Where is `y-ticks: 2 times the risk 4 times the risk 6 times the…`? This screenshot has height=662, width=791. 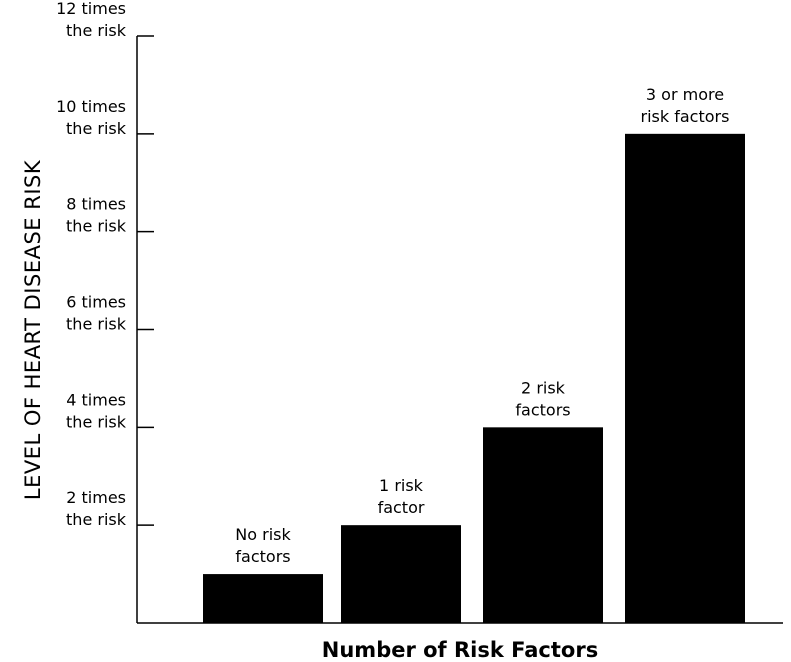 y-ticks: 2 times the risk 4 times the risk 6 times the… is located at coordinates (105, 264).